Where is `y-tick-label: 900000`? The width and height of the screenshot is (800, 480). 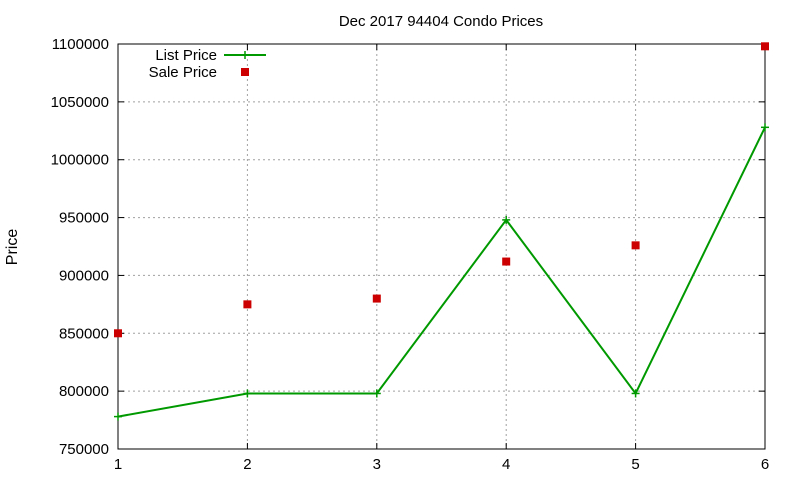
y-tick-label: 900000 is located at coordinates (84, 275).